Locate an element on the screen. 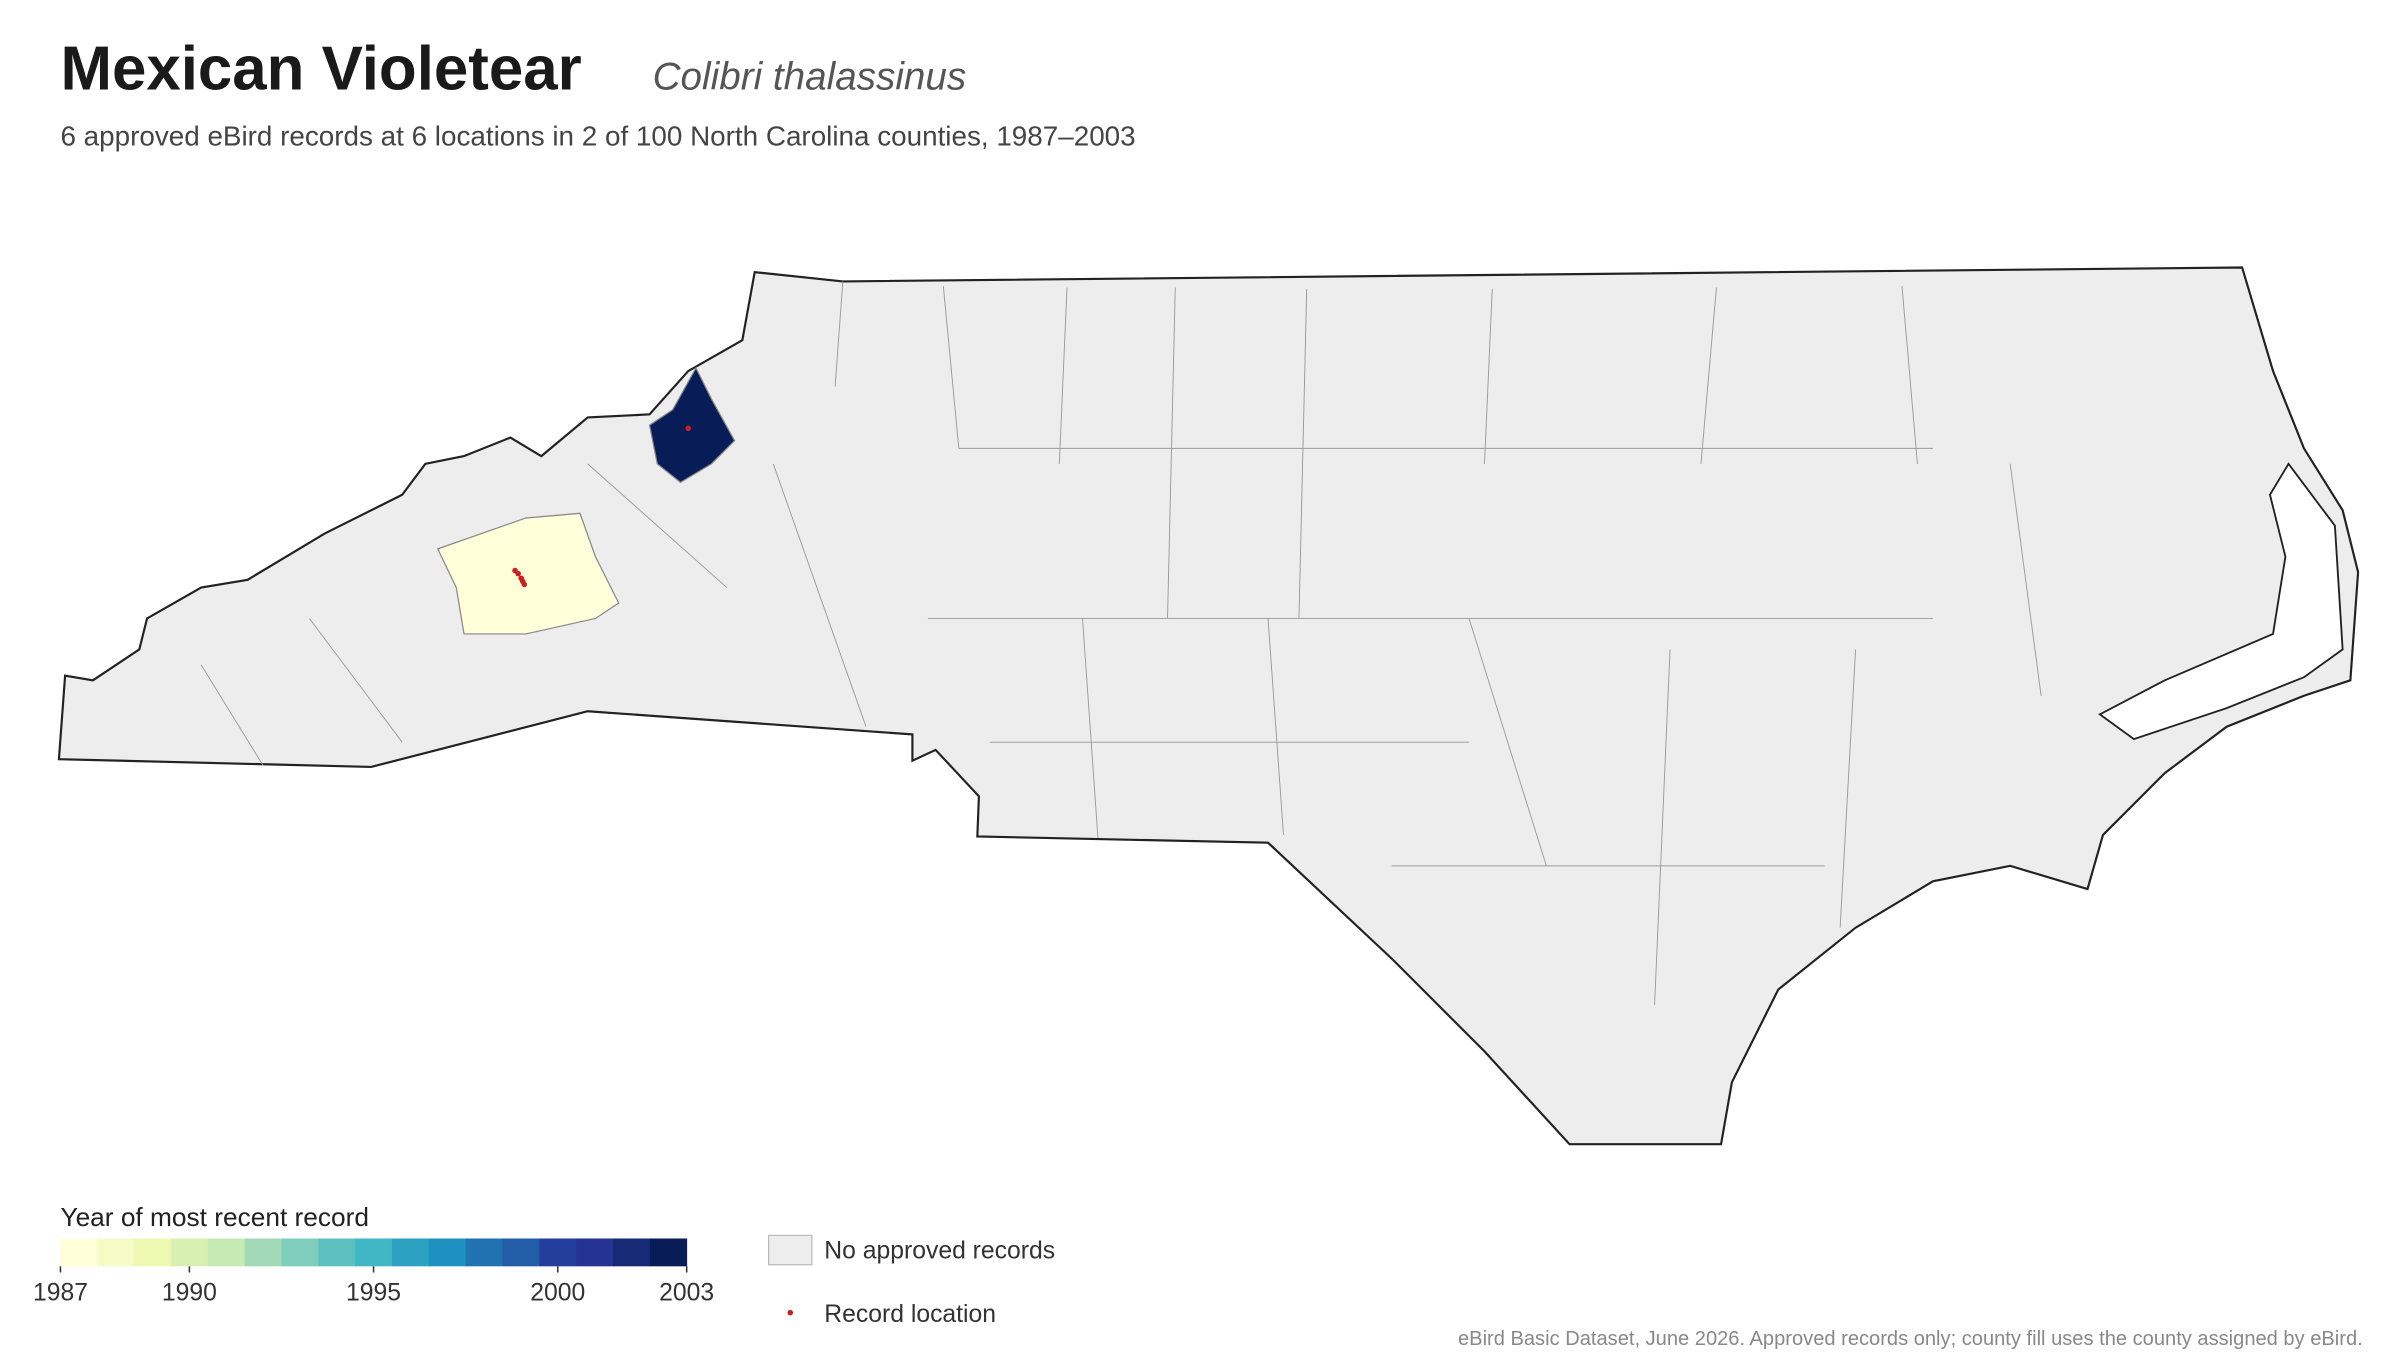 The image size is (2400, 1356). record-label: Record location is located at coordinates (910, 1314).